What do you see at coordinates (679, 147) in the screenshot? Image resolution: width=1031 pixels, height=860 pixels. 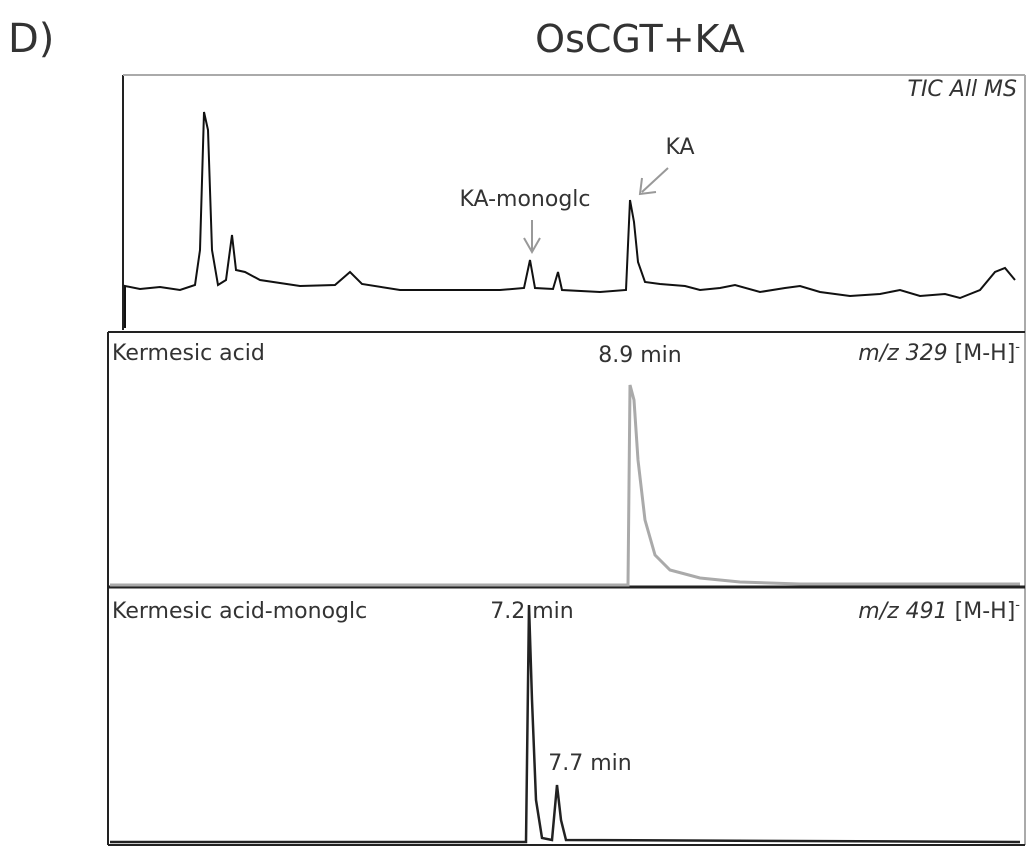 I see `annotation: KA` at bounding box center [679, 147].